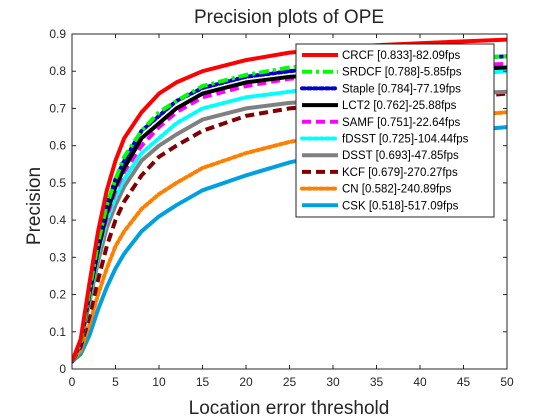  Describe the element at coordinates (57, 108) in the screenshot. I see `y-tick-label-7: 0.7` at that location.